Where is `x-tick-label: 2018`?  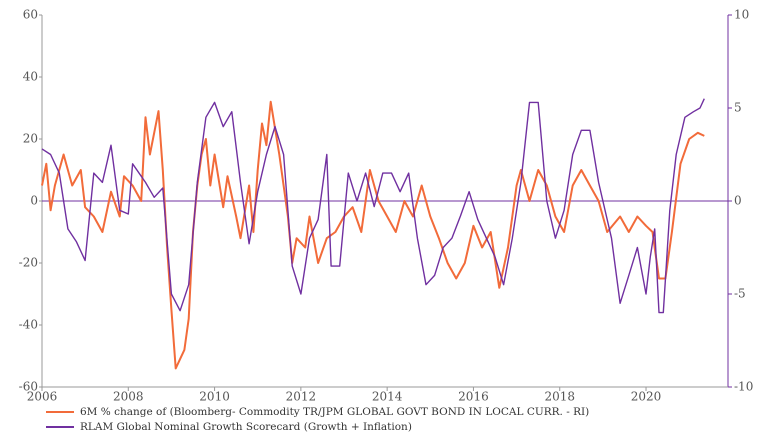 x-tick-label: 2018 is located at coordinates (559, 397).